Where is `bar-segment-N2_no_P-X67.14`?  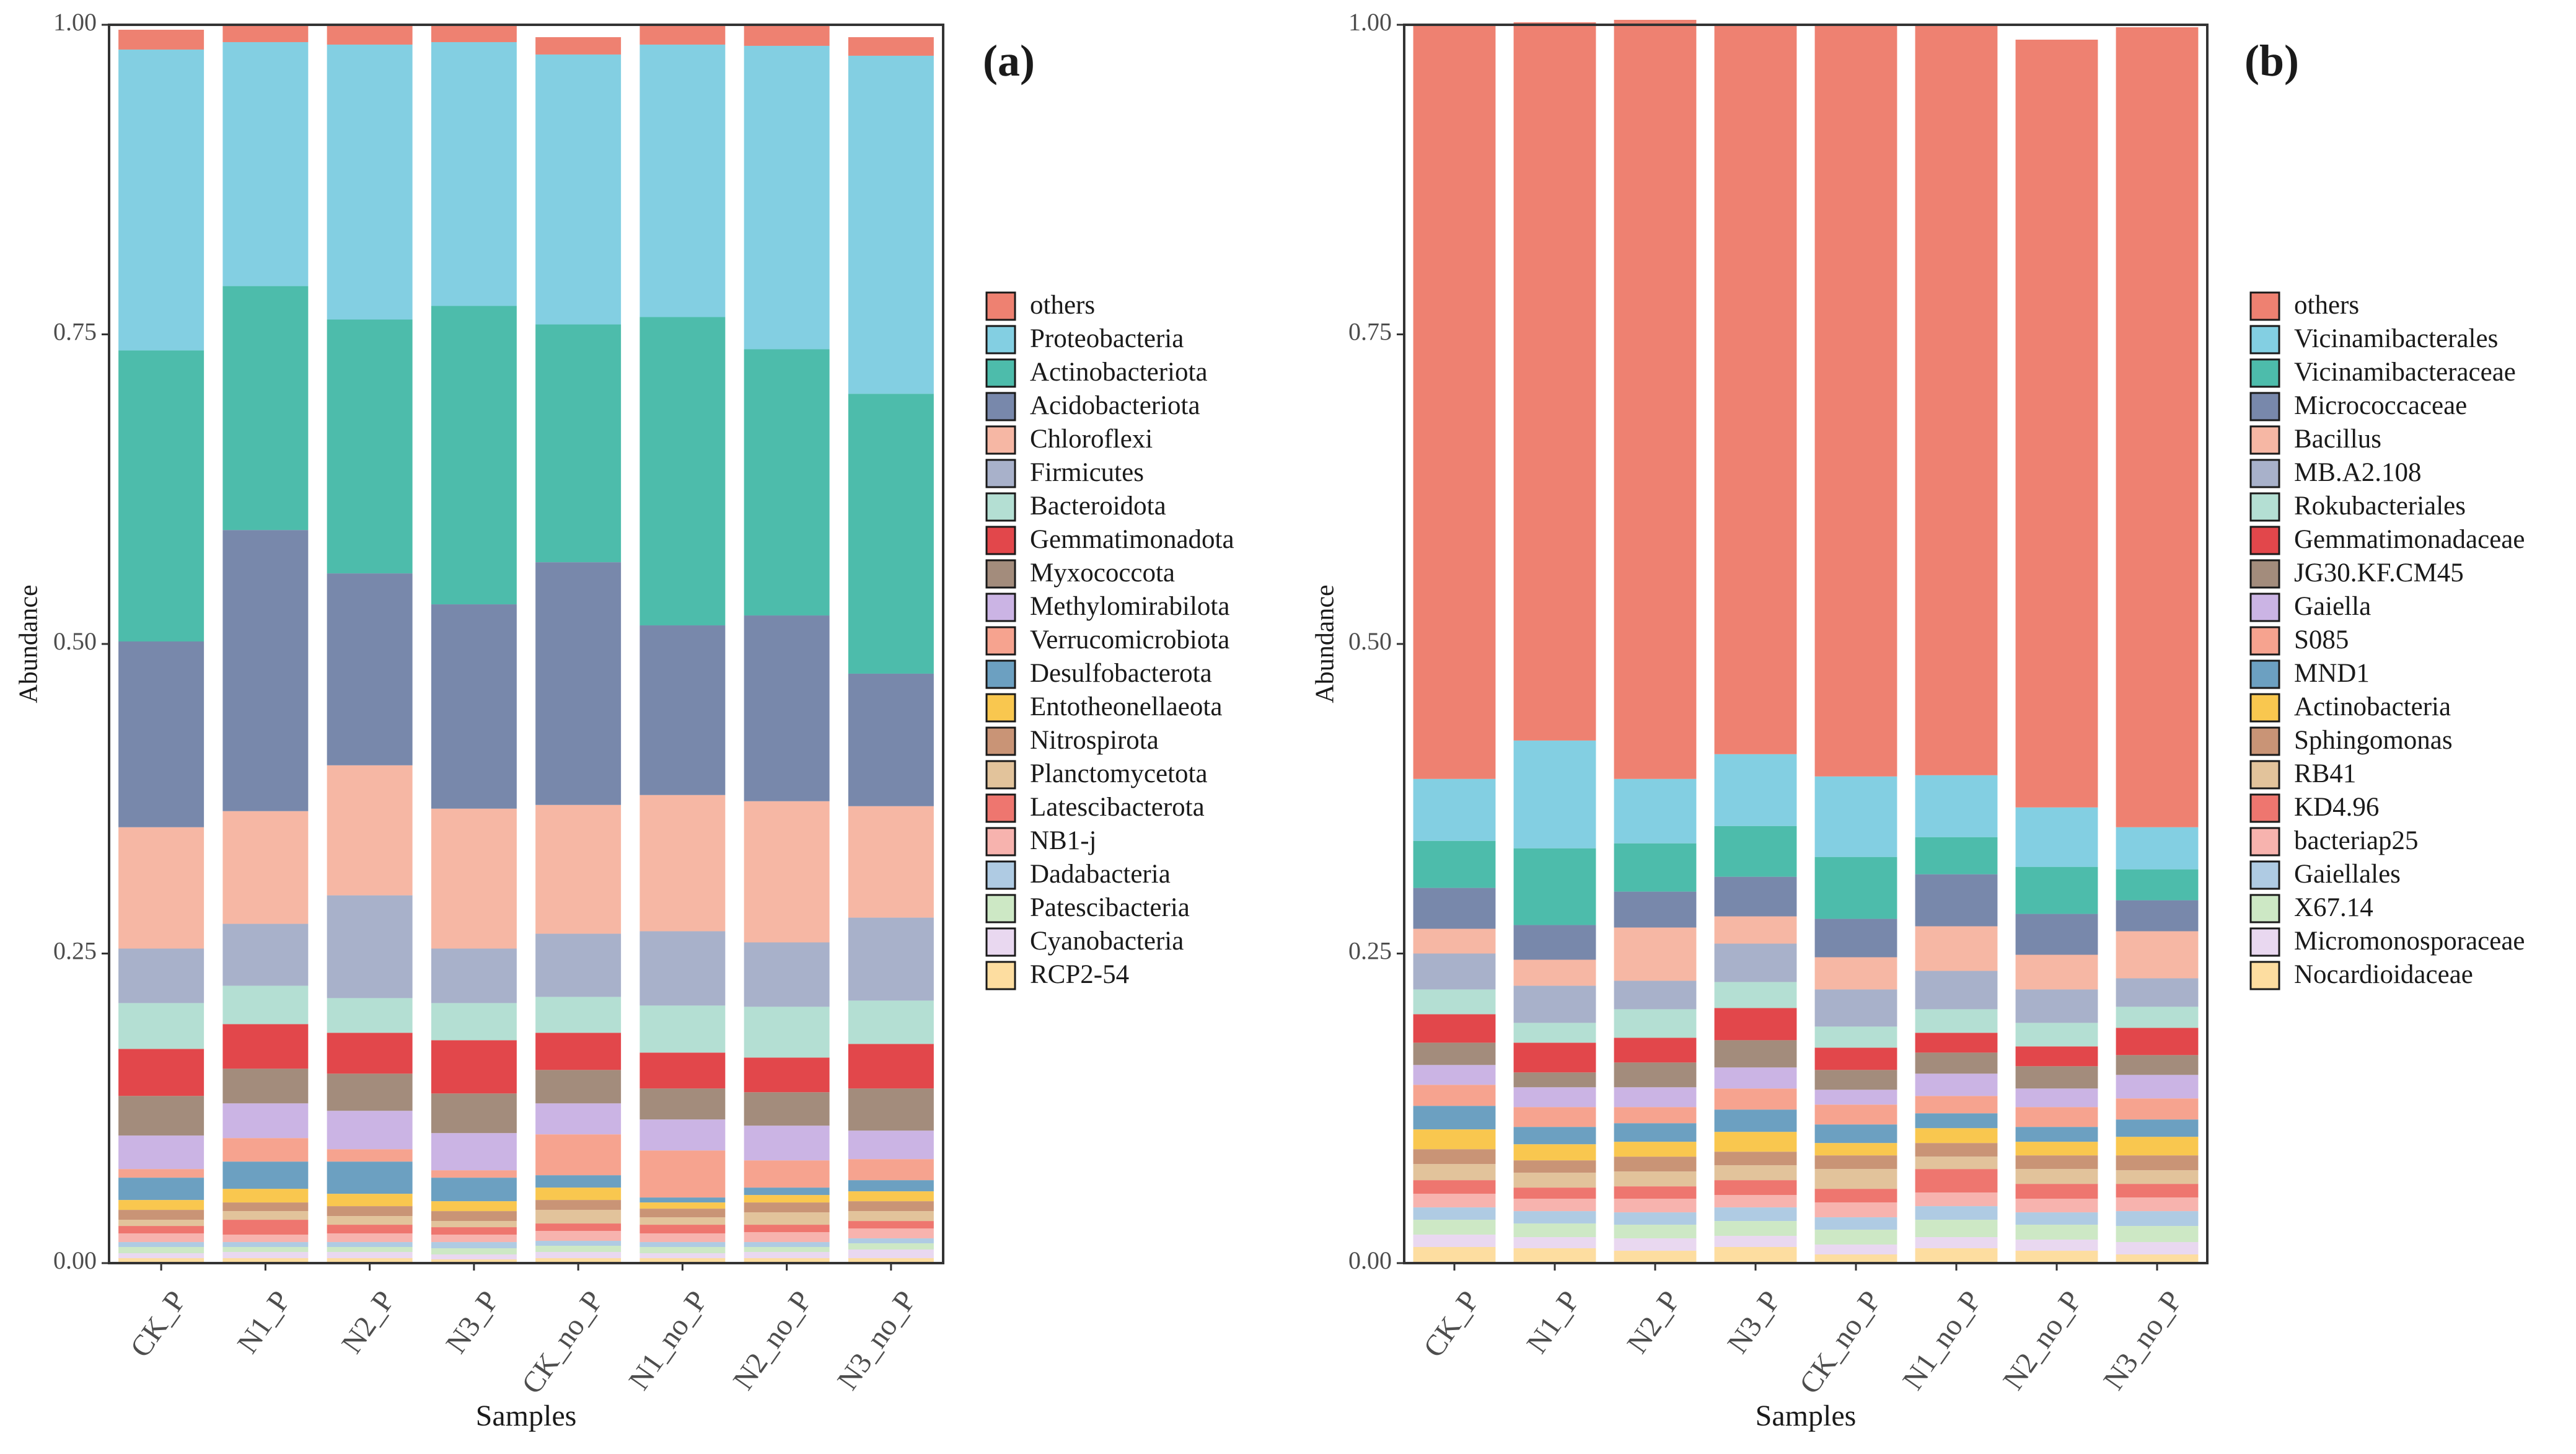
bar-segment-N2_no_P-X67.14 is located at coordinates (2057, 1232).